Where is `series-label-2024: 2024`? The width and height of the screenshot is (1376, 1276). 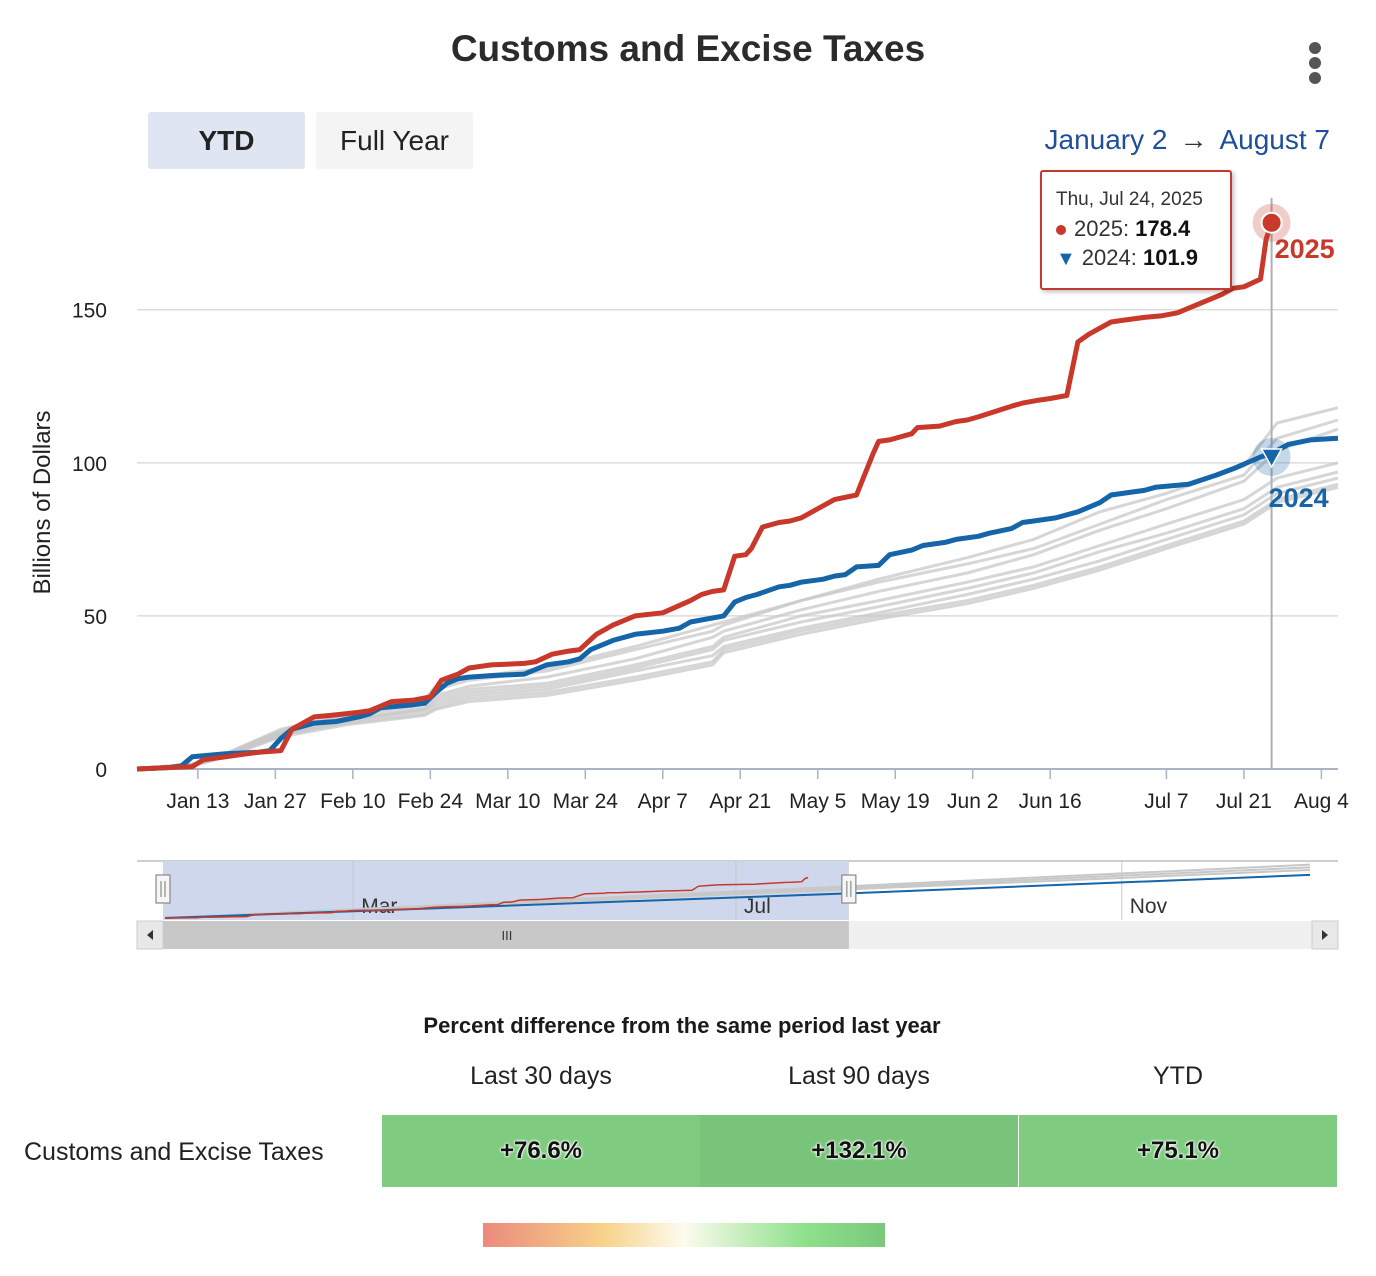
series-label-2024: 2024 is located at coordinates (1299, 498).